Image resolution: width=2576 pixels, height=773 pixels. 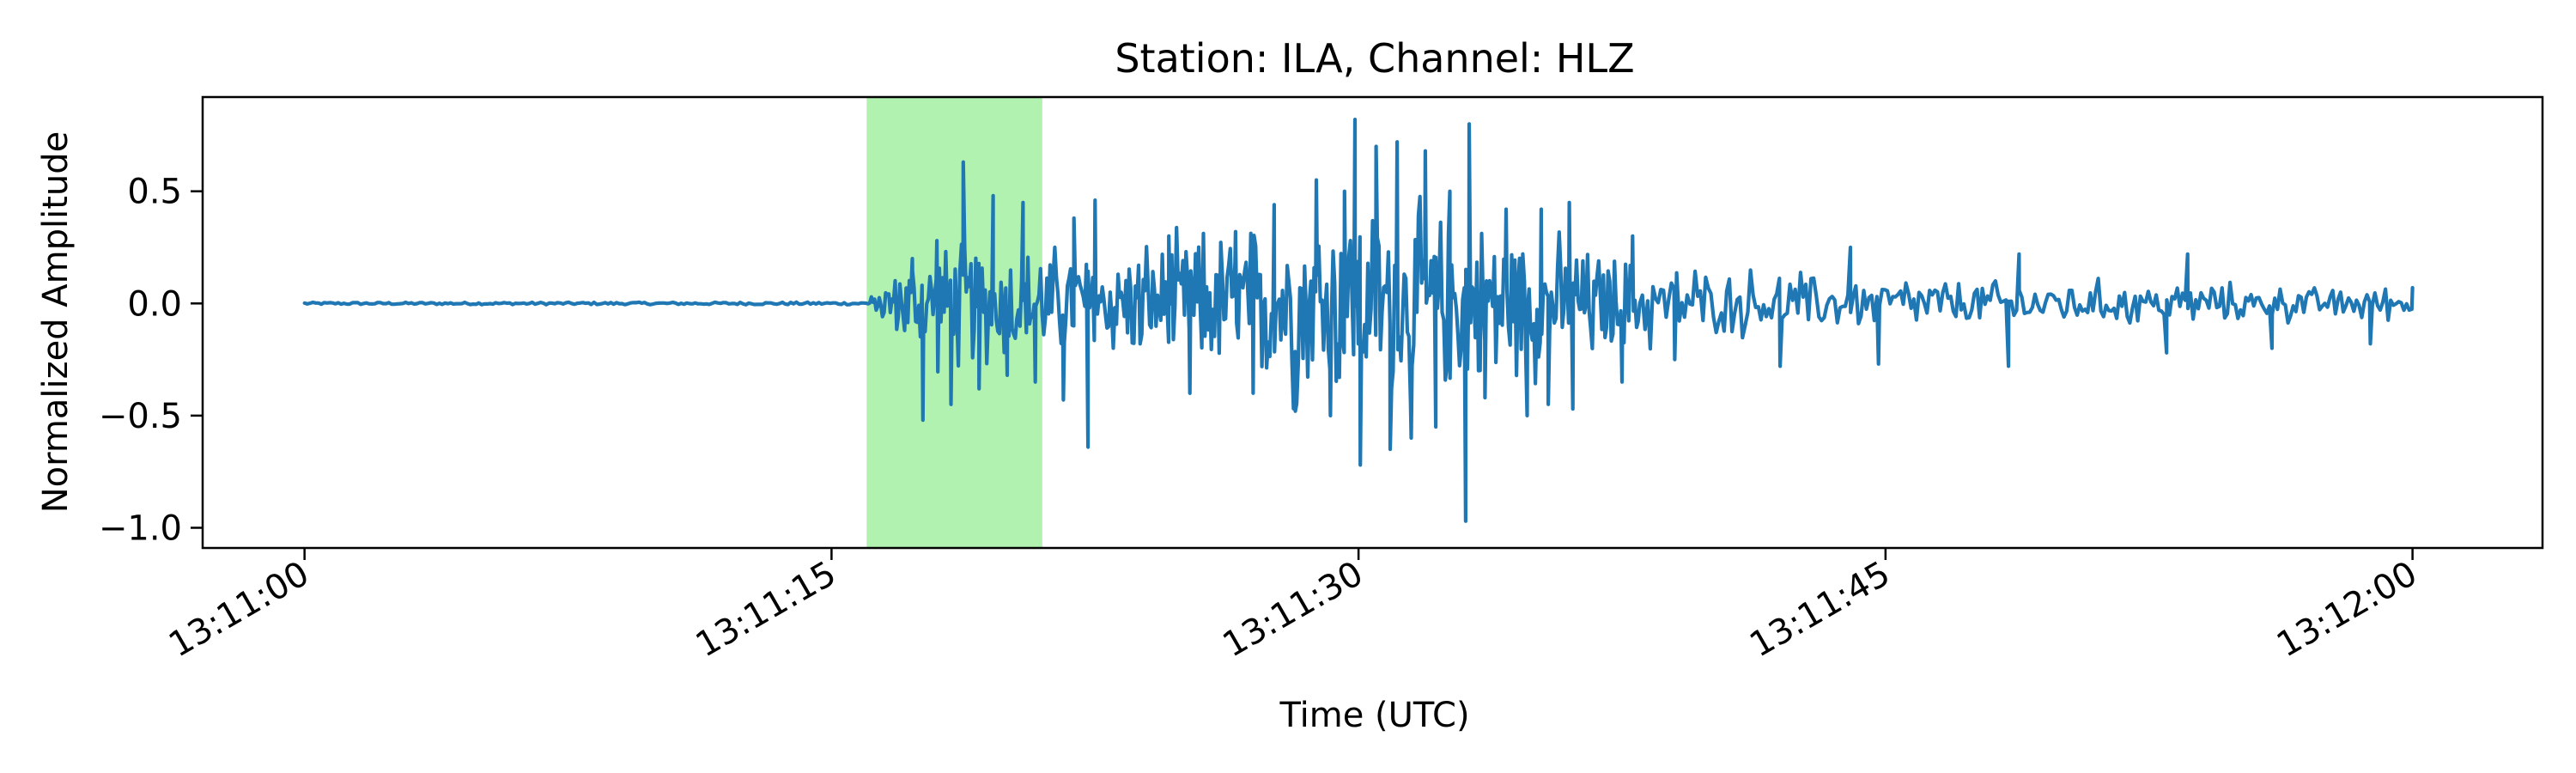 What do you see at coordinates (154, 192) in the screenshot?
I see `y-tick-label: 0.5` at bounding box center [154, 192].